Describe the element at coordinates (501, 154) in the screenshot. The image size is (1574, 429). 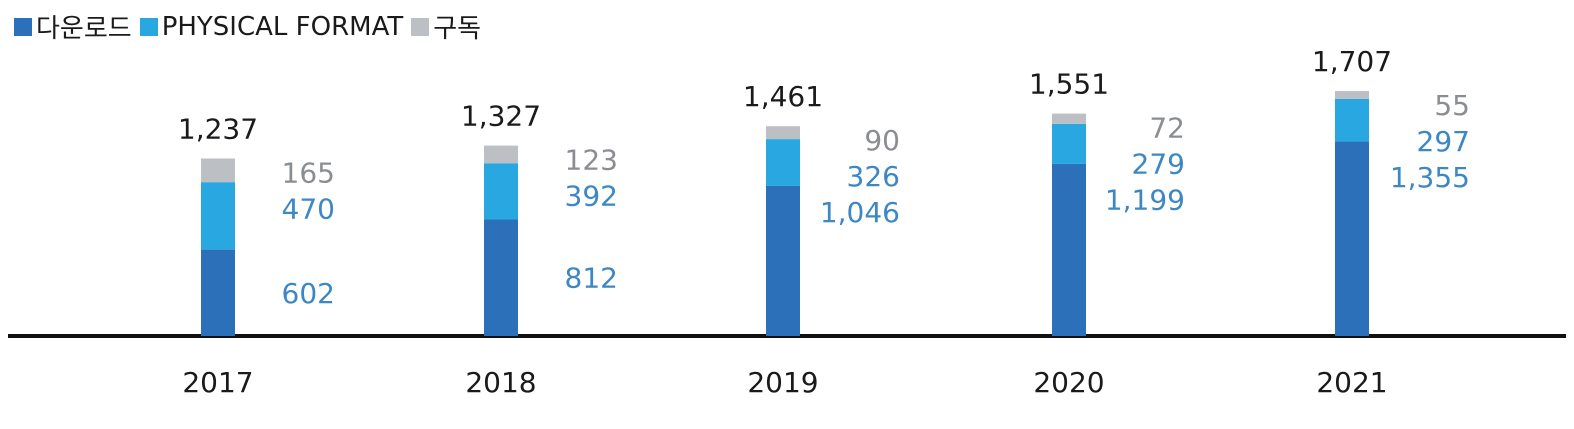
I see `bar-subscription-2018` at that location.